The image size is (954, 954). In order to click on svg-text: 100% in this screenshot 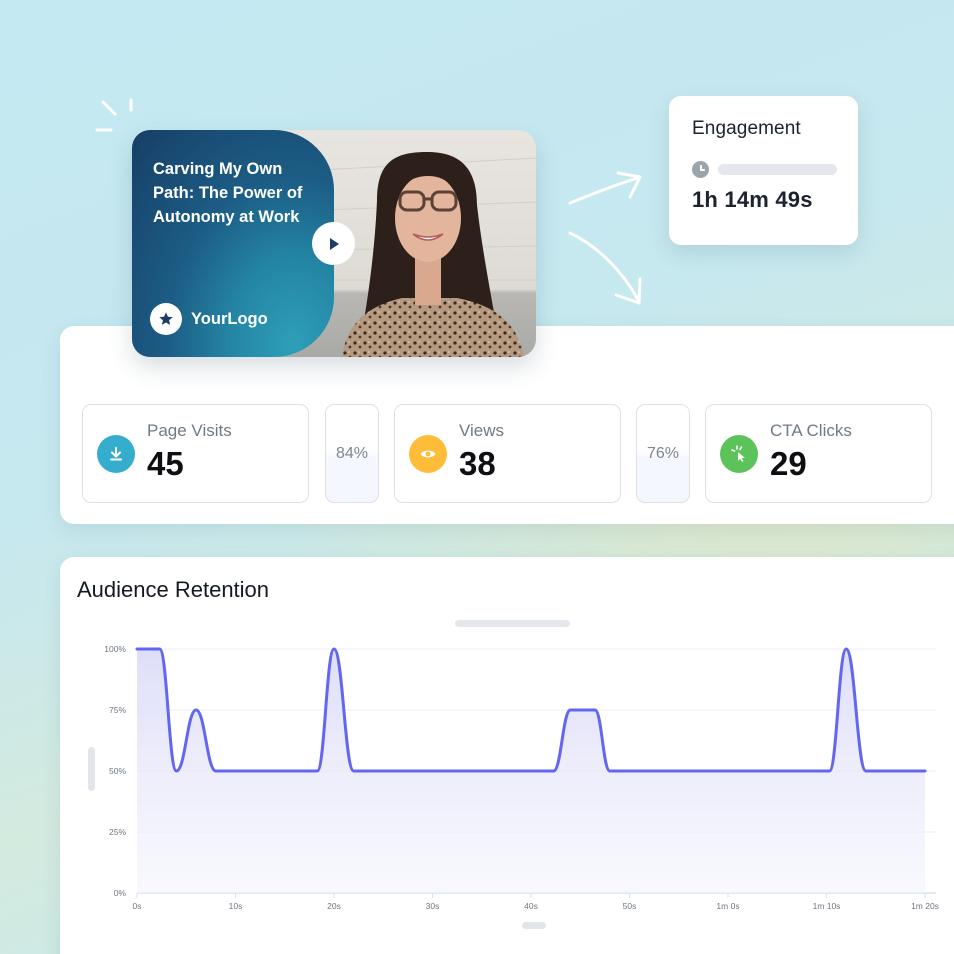, I will do `click(115, 649)`.